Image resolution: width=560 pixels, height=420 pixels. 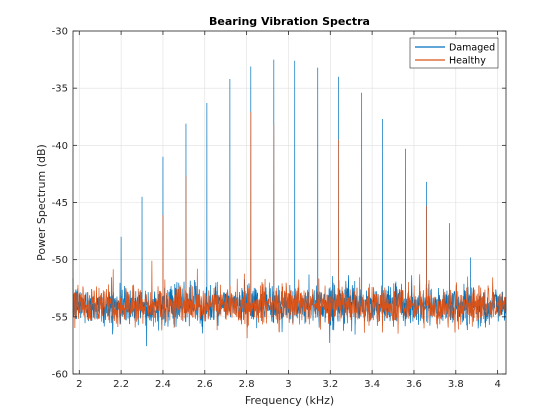 I want to click on legend: Damaged Healthy, so click(x=454, y=53).